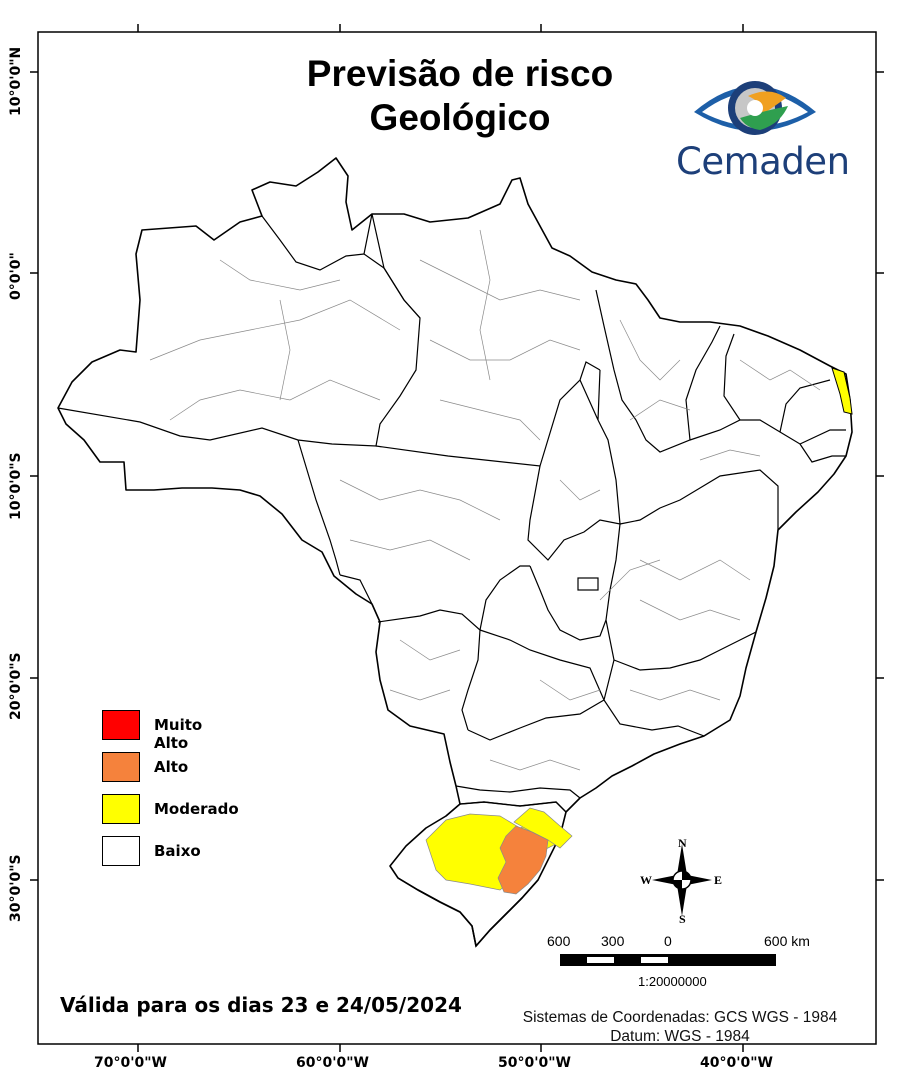 The image size is (907, 1080). Describe the element at coordinates (196, 809) in the screenshot. I see `legend-label: Moderado` at that location.